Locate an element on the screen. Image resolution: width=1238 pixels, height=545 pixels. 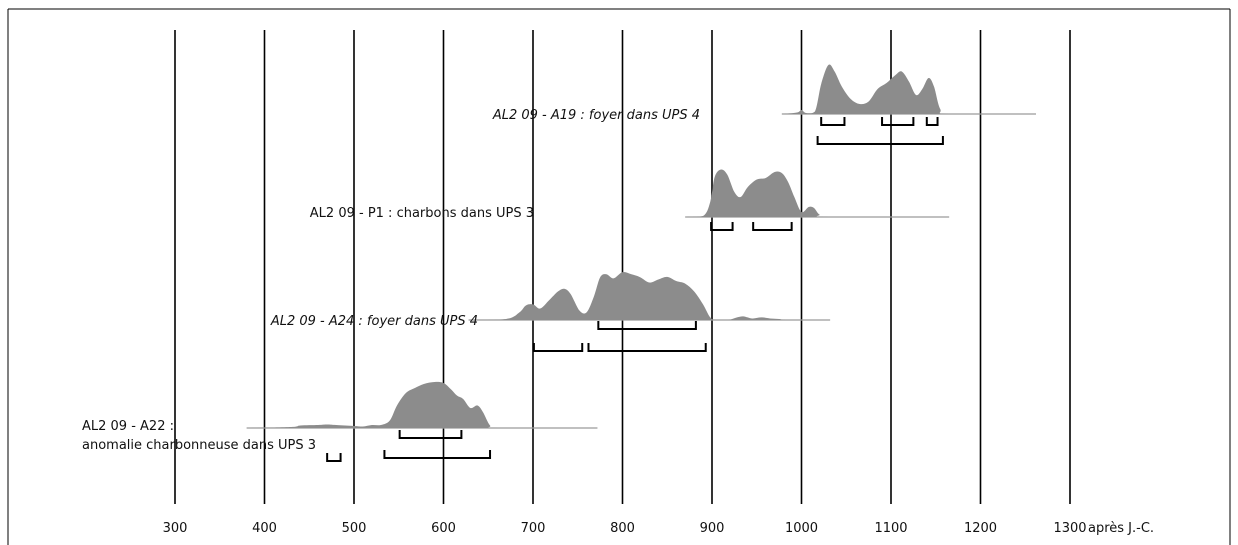
sample-4-probability-area is located at coordinates (422, 404).